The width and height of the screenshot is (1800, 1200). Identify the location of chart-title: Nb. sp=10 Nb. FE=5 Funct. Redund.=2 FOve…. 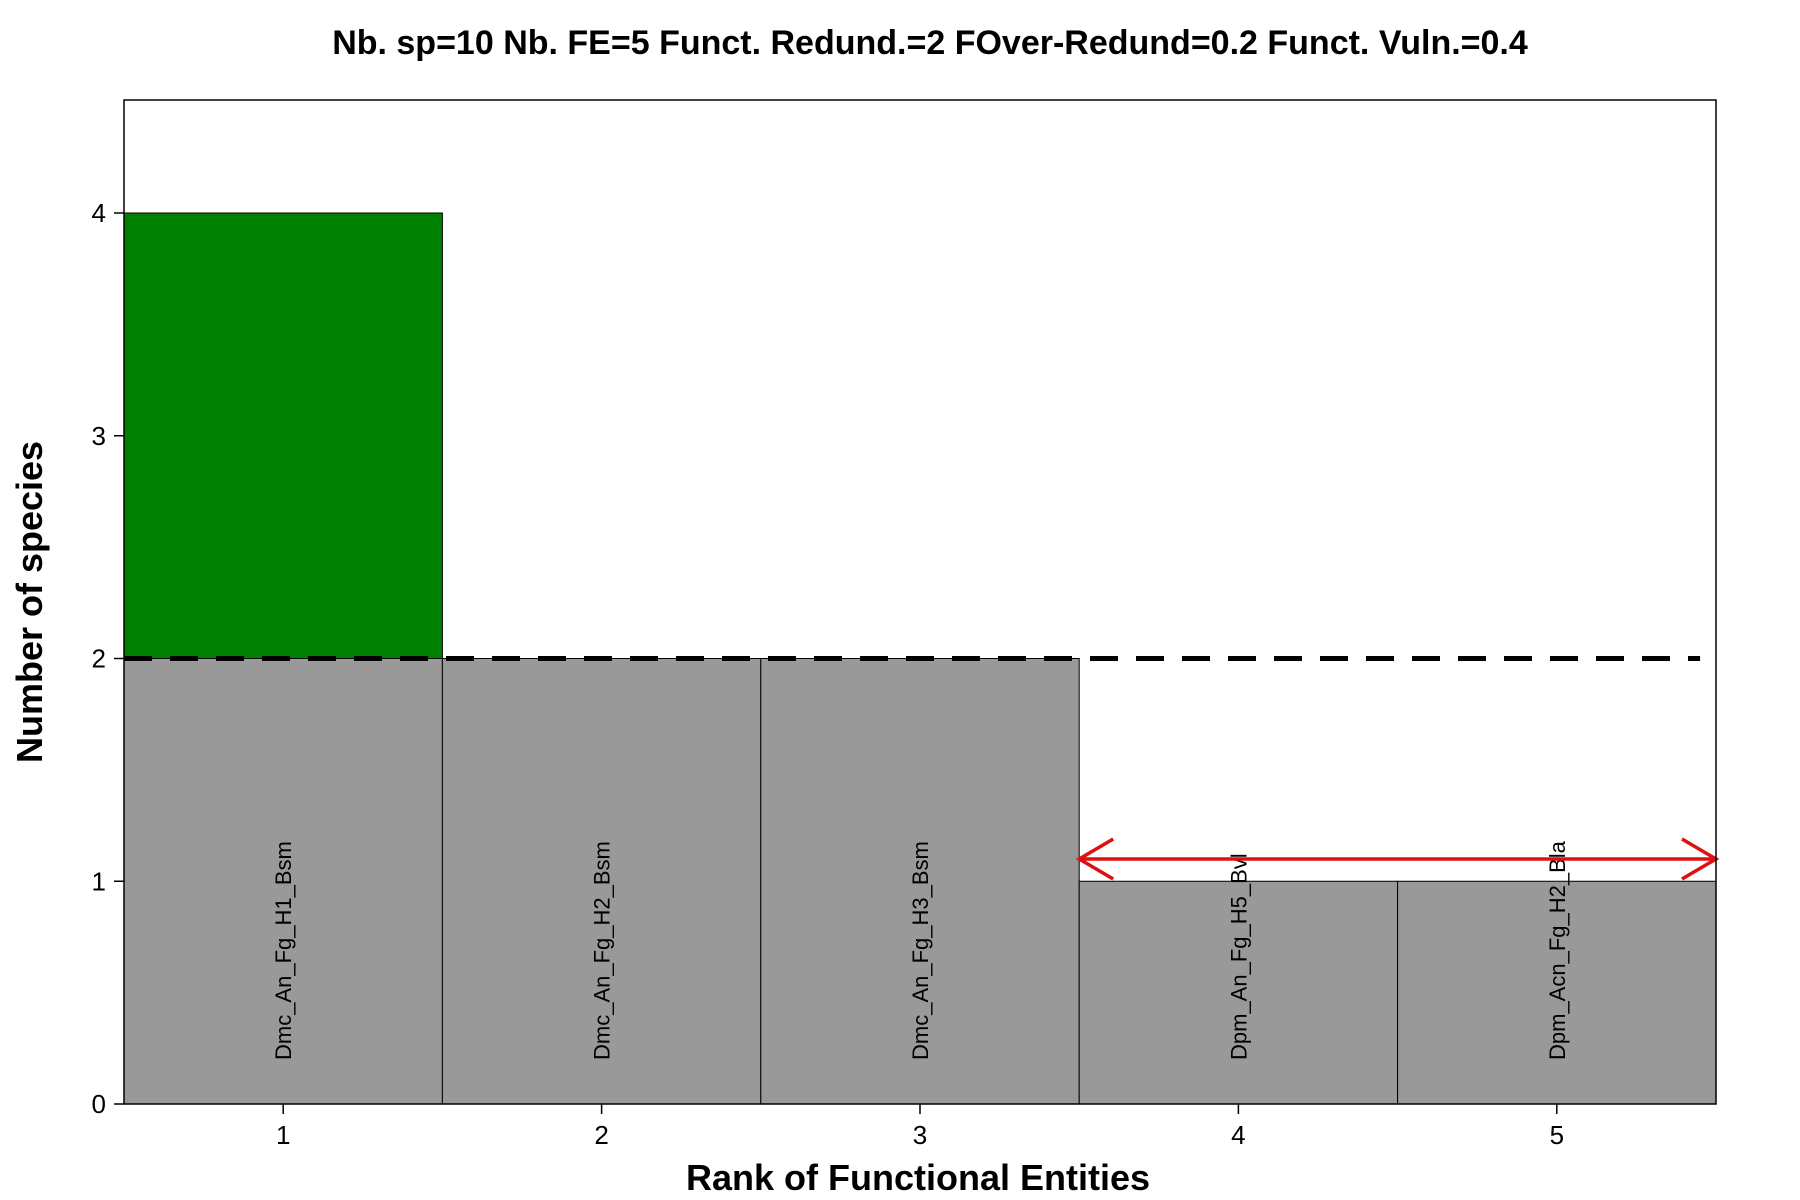
(930, 43).